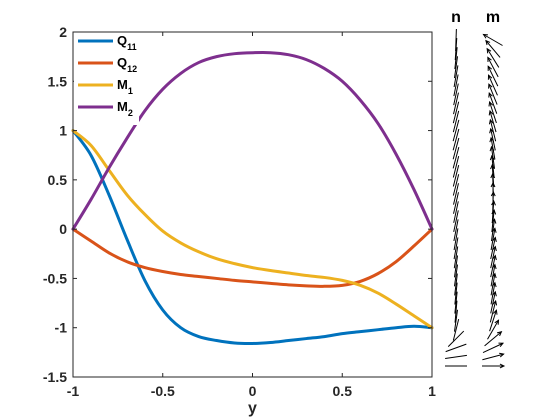 Image resolution: width=560 pixels, height=420 pixels. What do you see at coordinates (63, 32) in the screenshot?
I see `y-tick-label: 2` at bounding box center [63, 32].